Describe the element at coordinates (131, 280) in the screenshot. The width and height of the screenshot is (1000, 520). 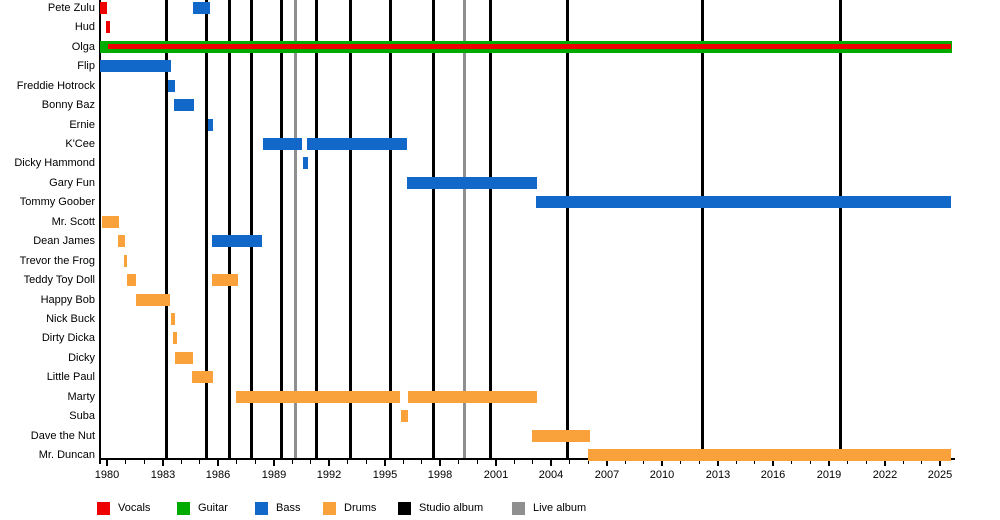
I see `timeline-bar-teddy-toy-doll-drums` at that location.